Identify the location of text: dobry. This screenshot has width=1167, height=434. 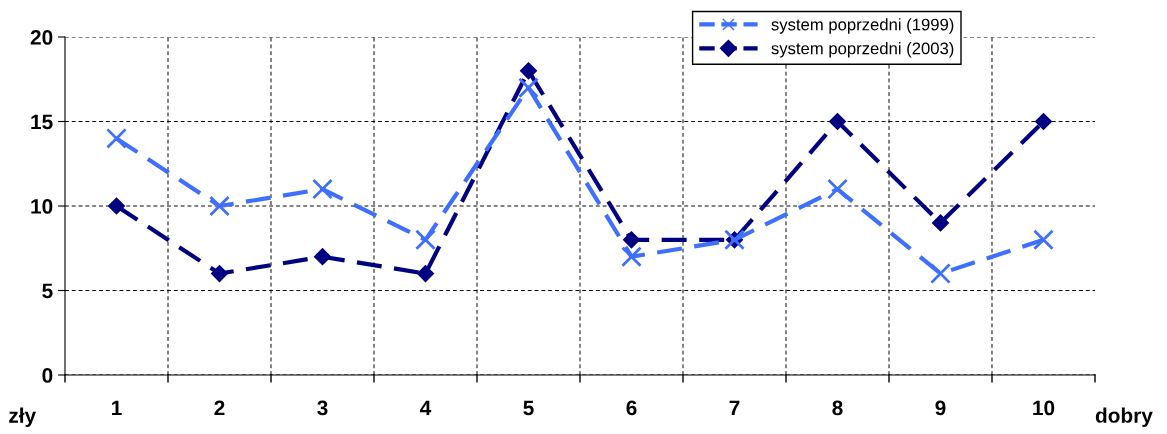
(1124, 417).